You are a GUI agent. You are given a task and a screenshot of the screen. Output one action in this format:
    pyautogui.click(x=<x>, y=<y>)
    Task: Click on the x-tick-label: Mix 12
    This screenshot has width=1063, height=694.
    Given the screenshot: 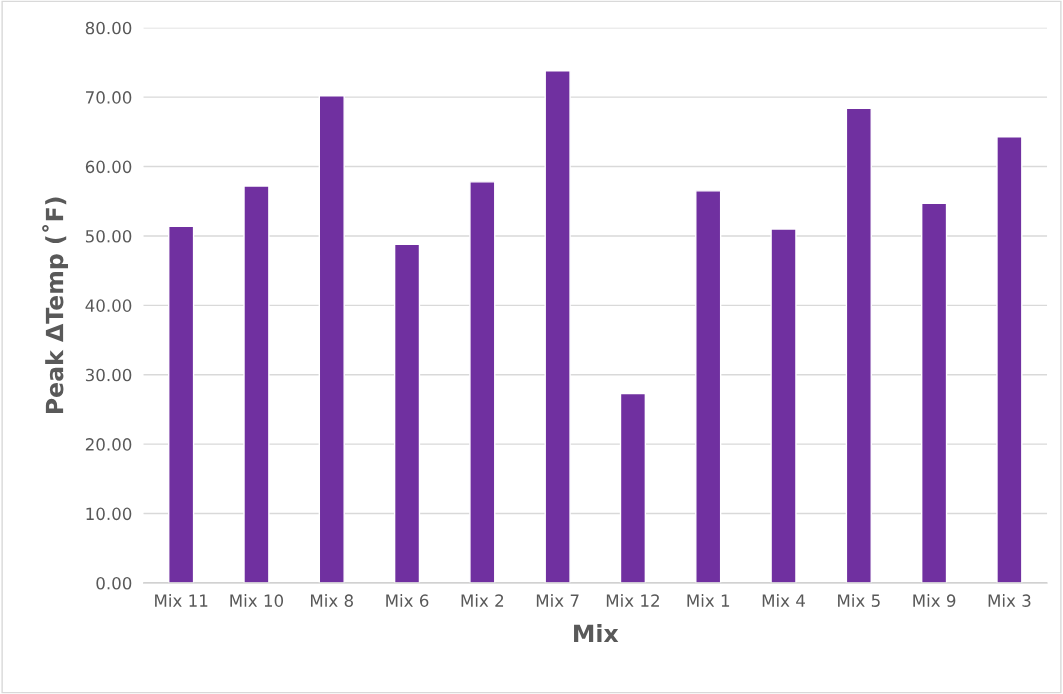 What is the action you would take?
    pyautogui.click(x=632, y=600)
    